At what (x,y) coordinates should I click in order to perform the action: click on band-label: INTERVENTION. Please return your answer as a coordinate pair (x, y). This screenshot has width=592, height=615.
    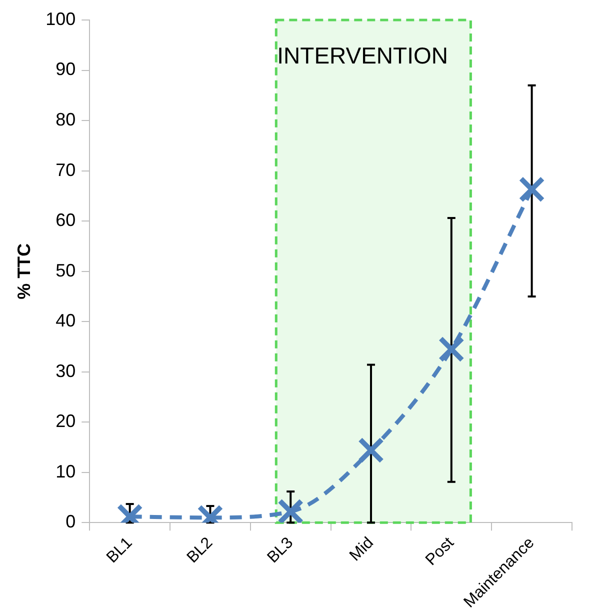
    Looking at the image, I should click on (362, 55).